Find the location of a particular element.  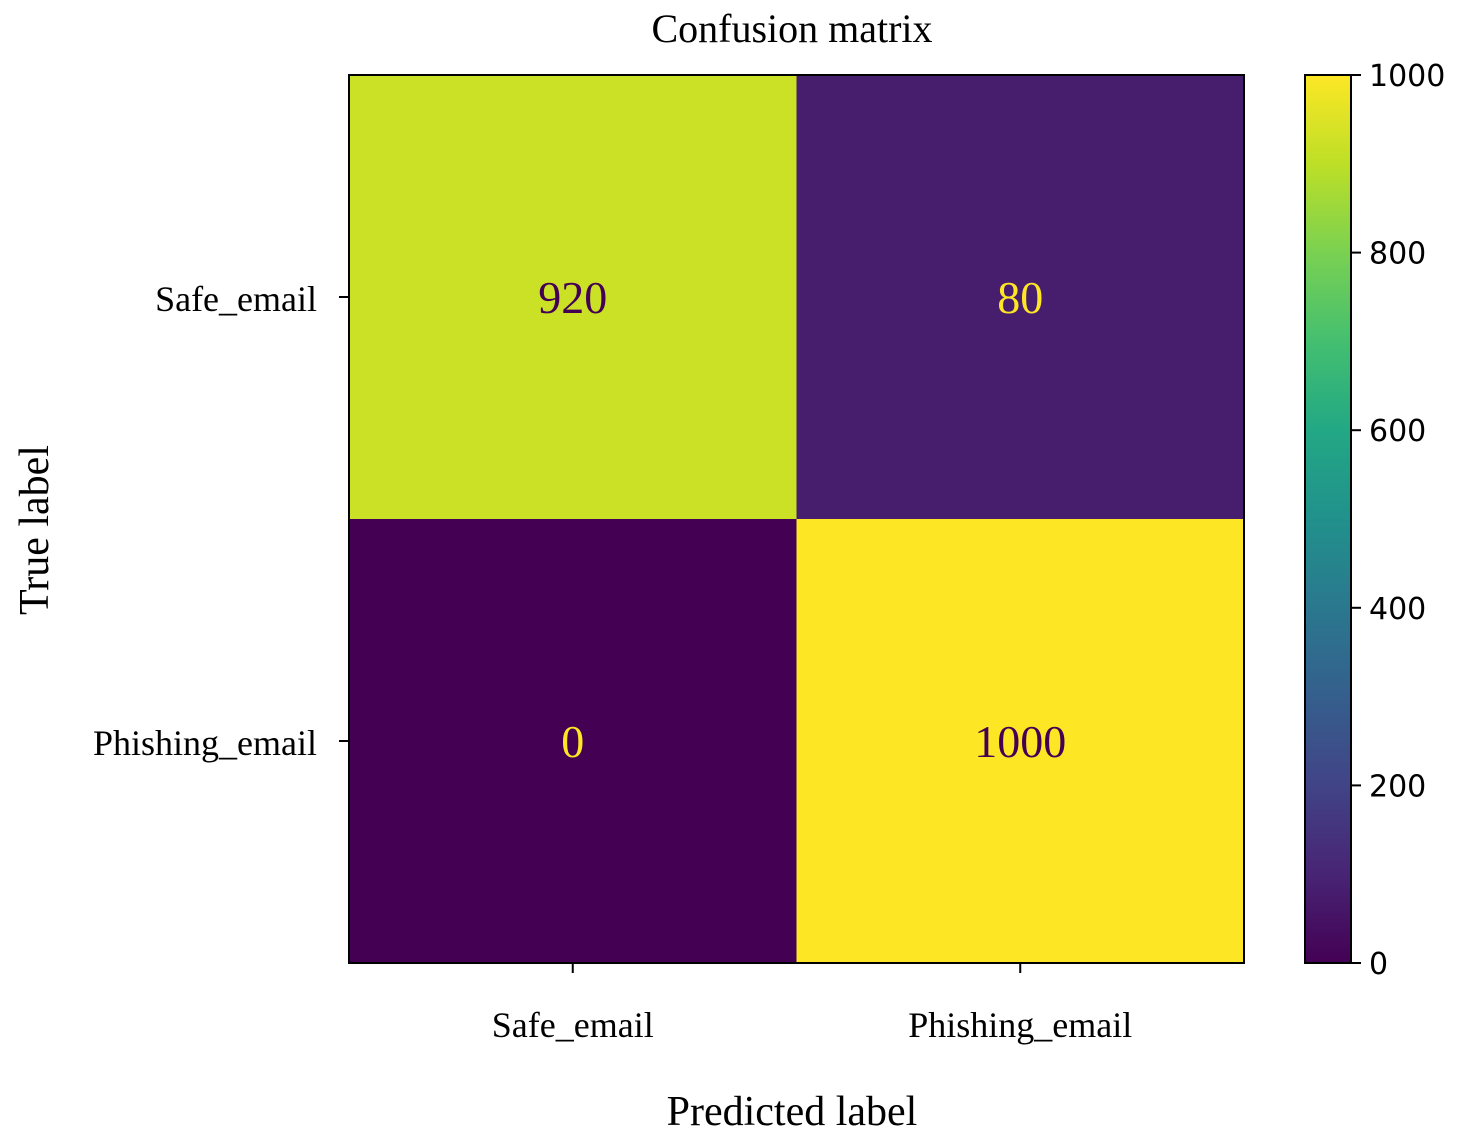

x-axis-label: Predicted label is located at coordinates (792, 1112).